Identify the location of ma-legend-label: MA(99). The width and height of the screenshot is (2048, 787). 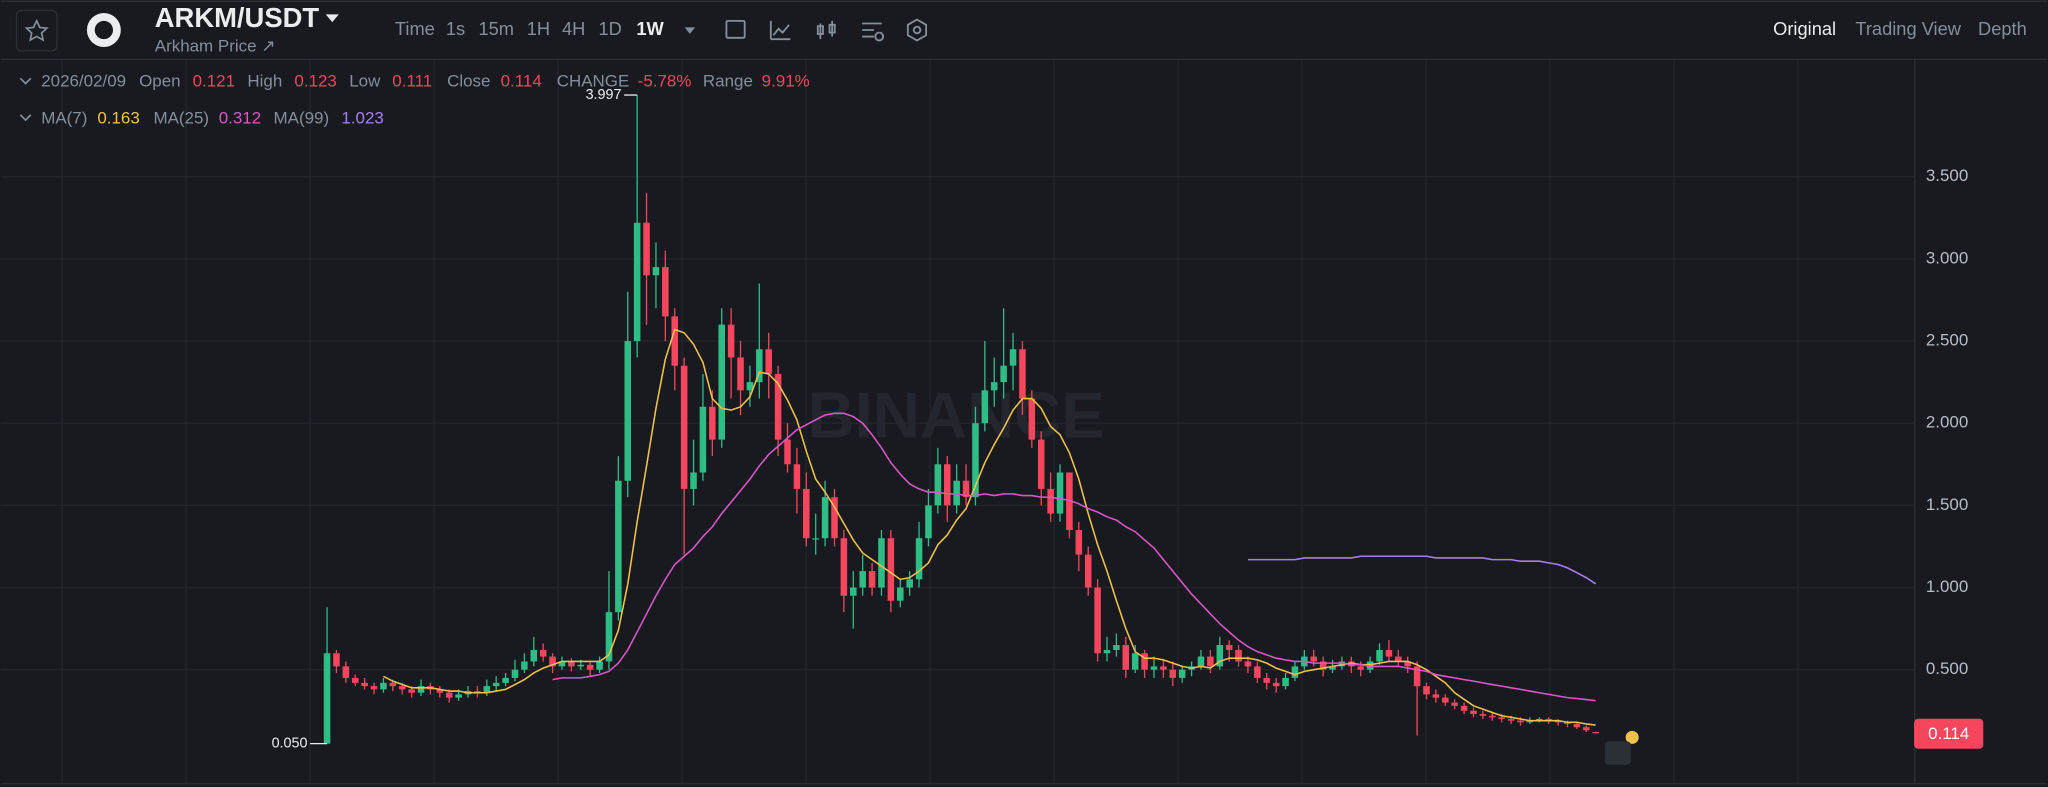
(302, 117).